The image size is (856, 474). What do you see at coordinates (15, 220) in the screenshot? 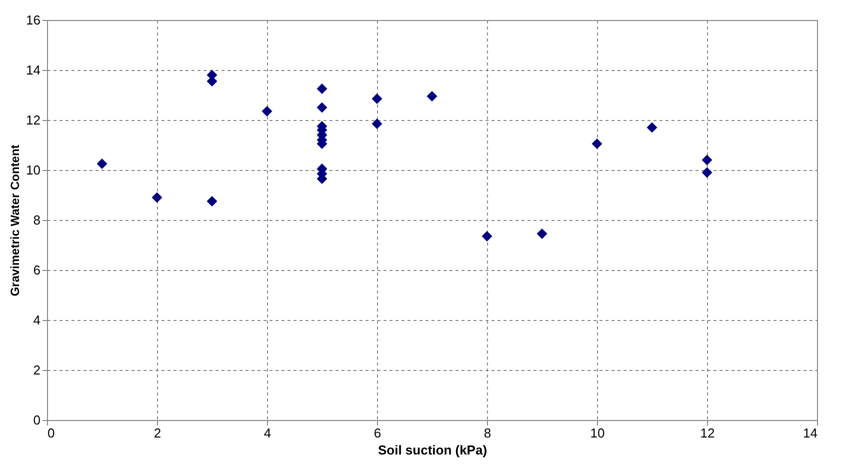
I see `y-axis-title: Gravimetric Water Content` at bounding box center [15, 220].